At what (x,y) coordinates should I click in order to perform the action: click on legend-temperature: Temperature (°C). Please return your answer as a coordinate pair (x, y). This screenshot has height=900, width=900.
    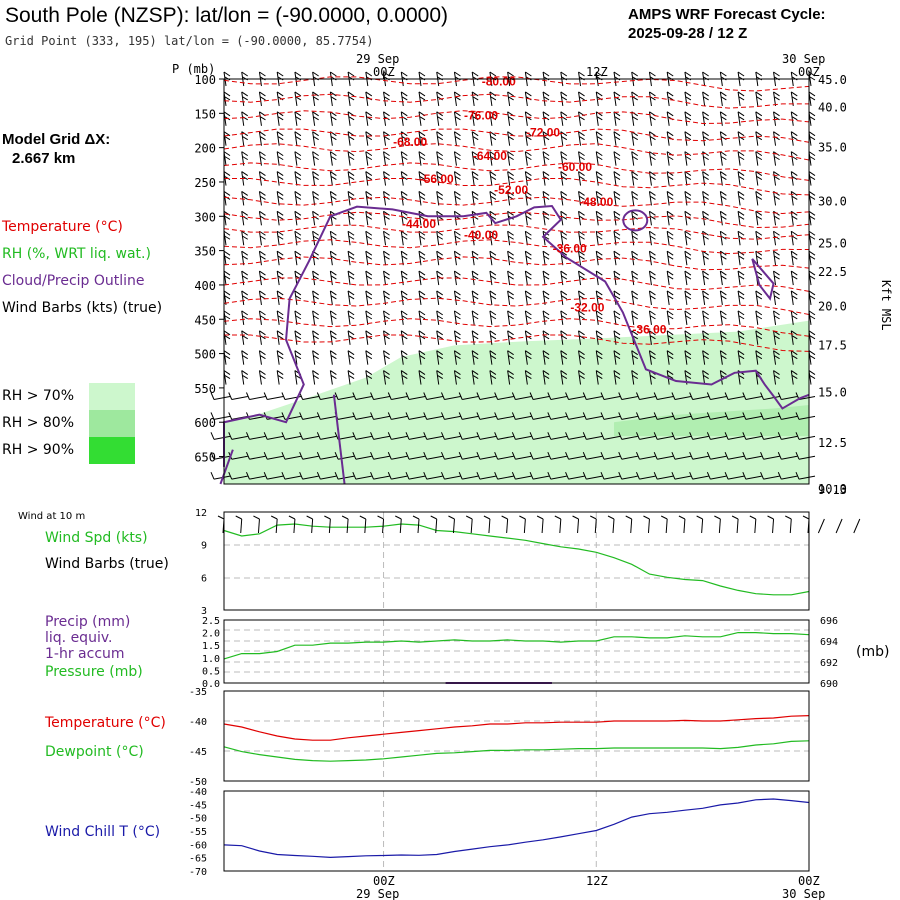
    Looking at the image, I should click on (62, 227).